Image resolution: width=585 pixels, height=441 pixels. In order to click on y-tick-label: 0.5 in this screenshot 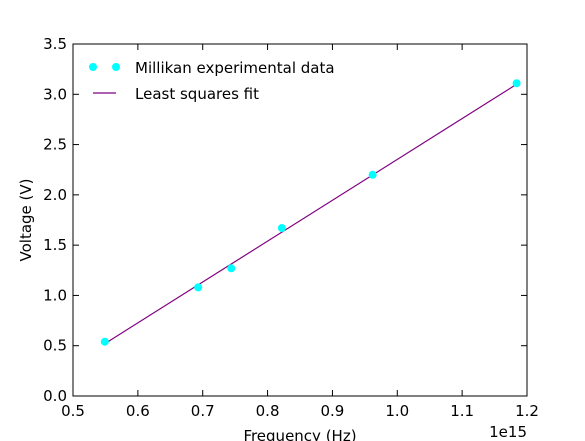, I will do `click(55, 346)`.